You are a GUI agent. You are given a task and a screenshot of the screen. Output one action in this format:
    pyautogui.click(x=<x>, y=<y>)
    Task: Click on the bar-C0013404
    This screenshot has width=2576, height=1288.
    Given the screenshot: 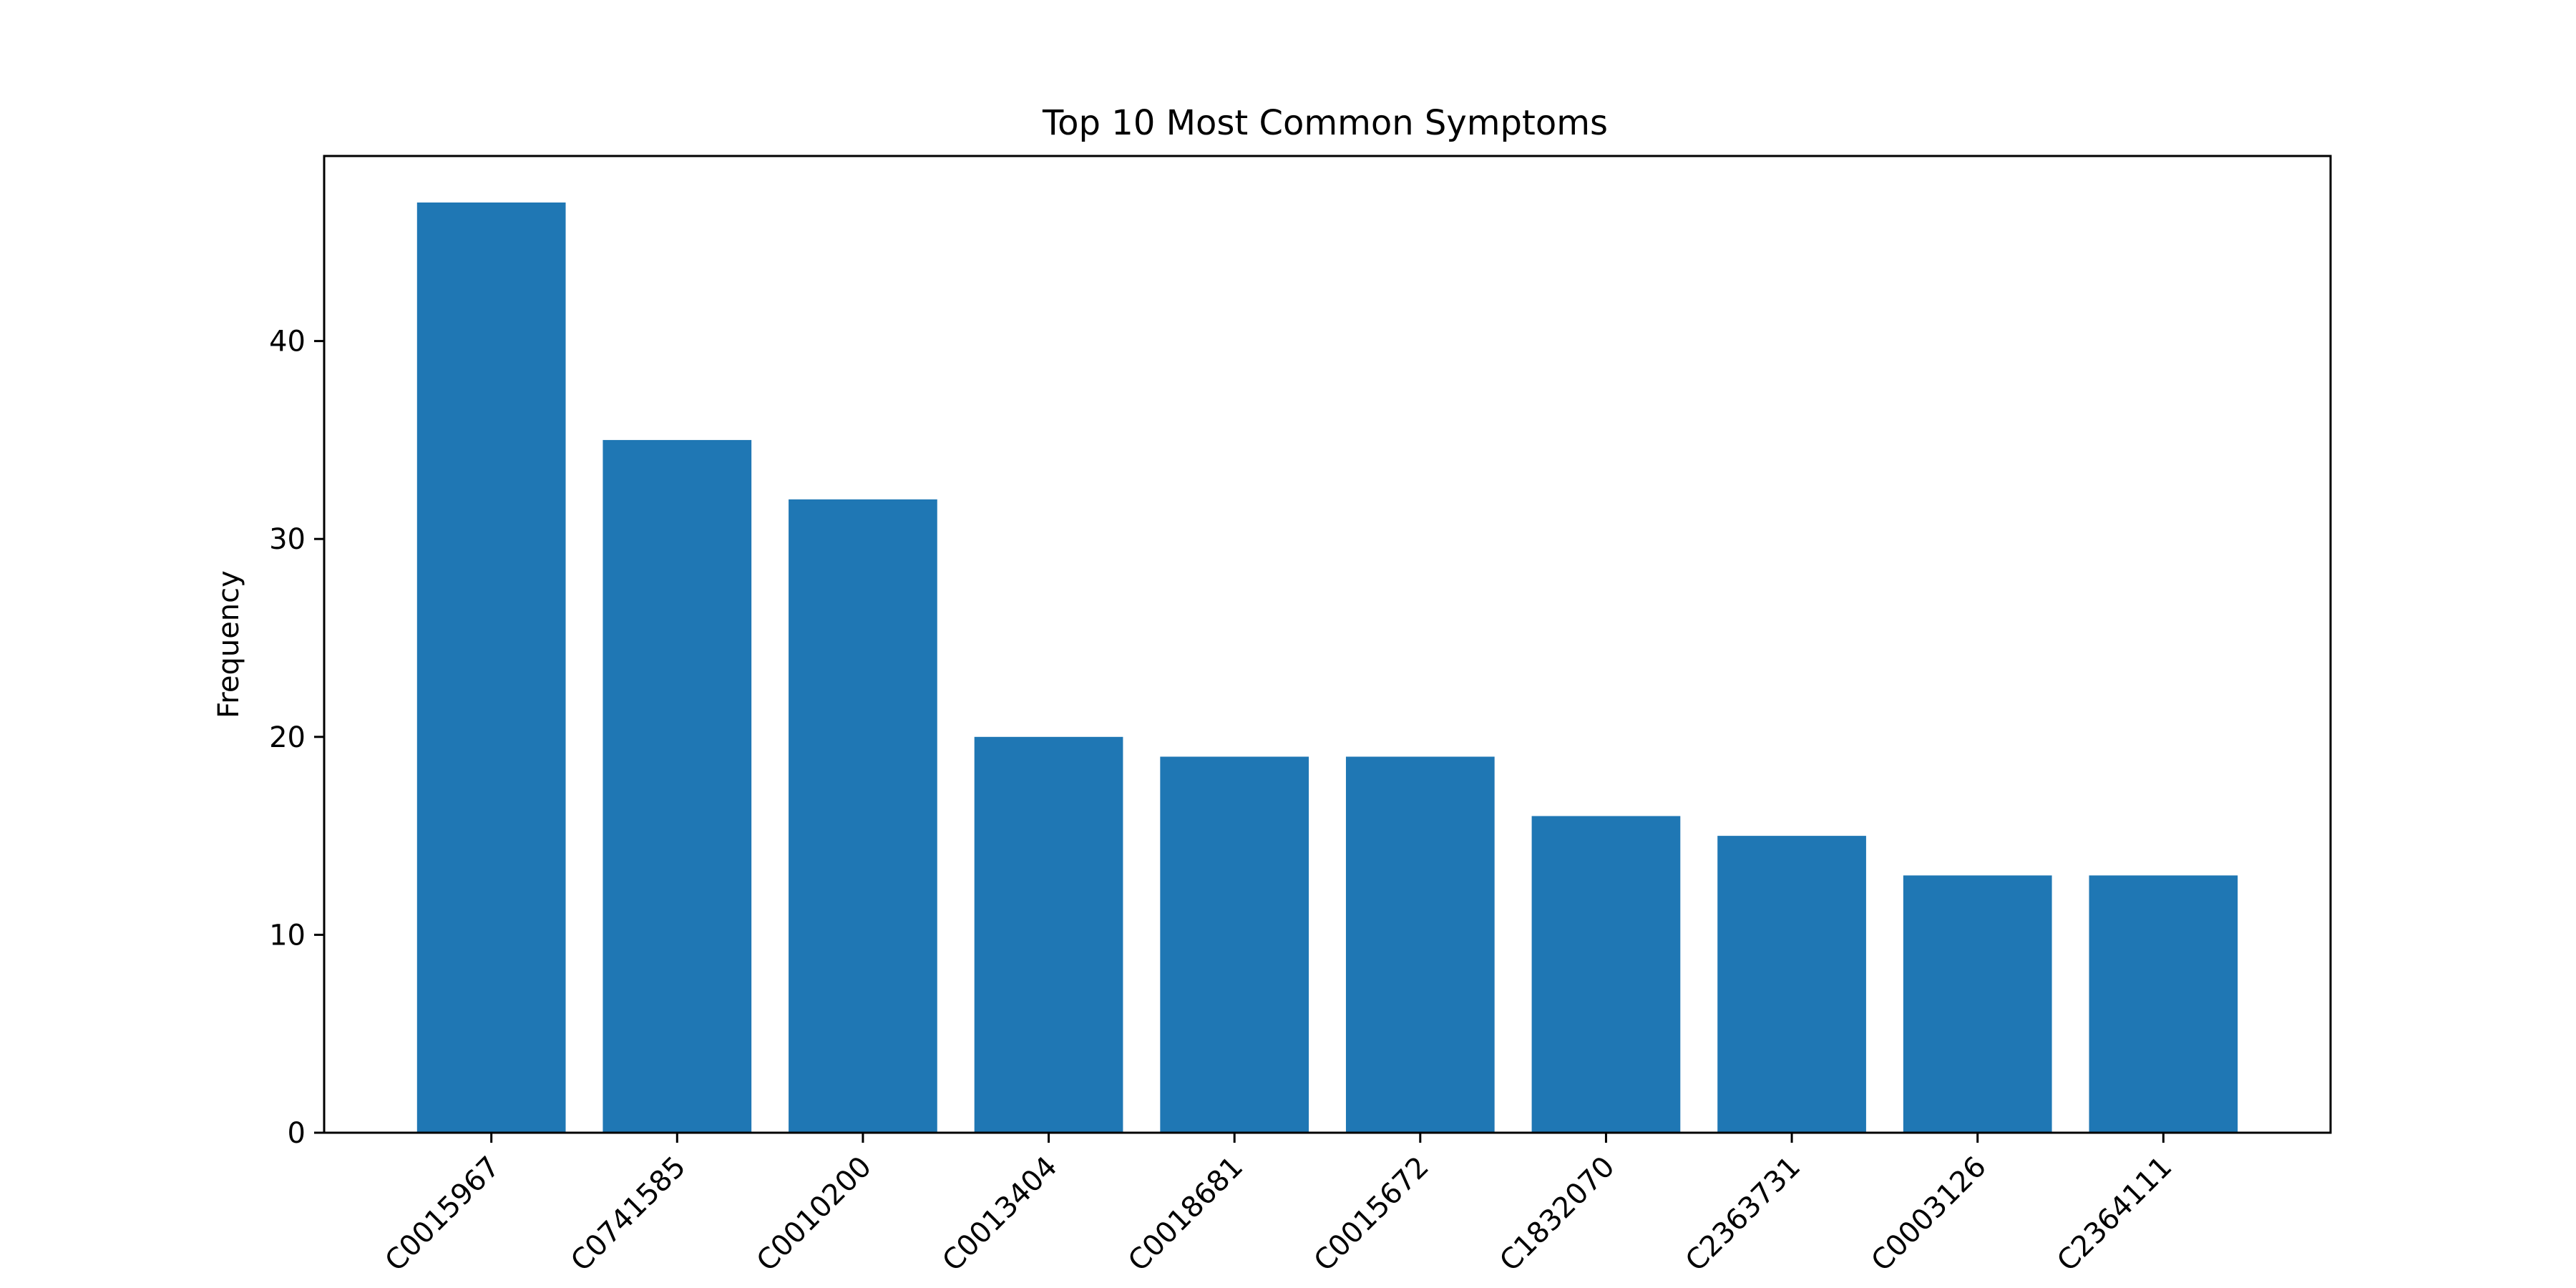 What is the action you would take?
    pyautogui.click(x=1048, y=934)
    